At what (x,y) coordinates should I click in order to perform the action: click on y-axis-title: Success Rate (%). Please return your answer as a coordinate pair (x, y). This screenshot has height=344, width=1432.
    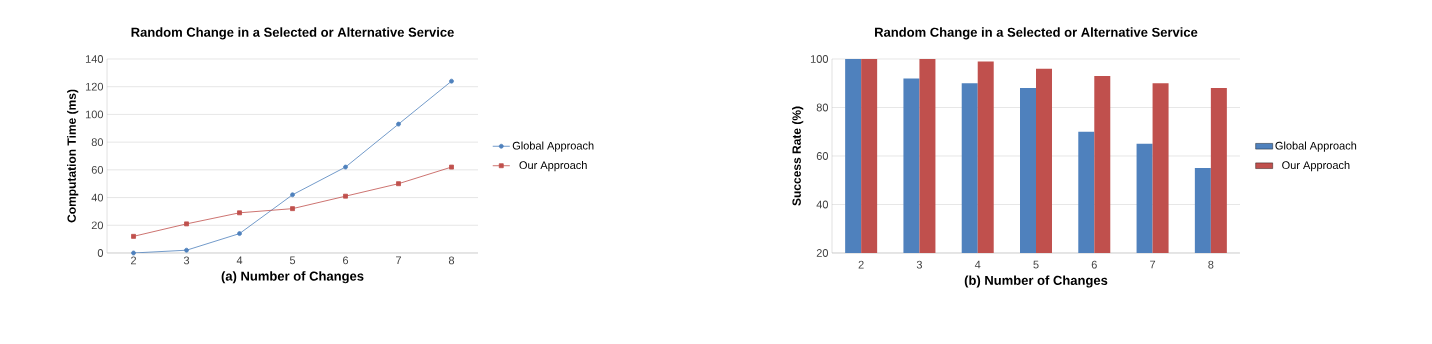
    Looking at the image, I should click on (798, 156).